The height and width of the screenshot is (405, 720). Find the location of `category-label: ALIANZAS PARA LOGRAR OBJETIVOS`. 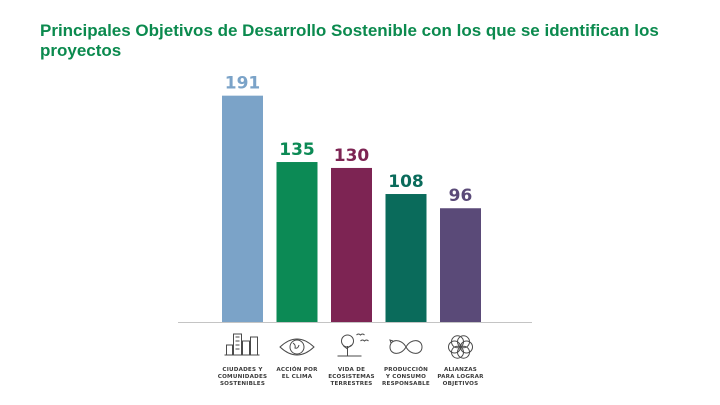

category-label: ALIANZAS PARA LOGRAR OBJETIVOS is located at coordinates (460, 377).